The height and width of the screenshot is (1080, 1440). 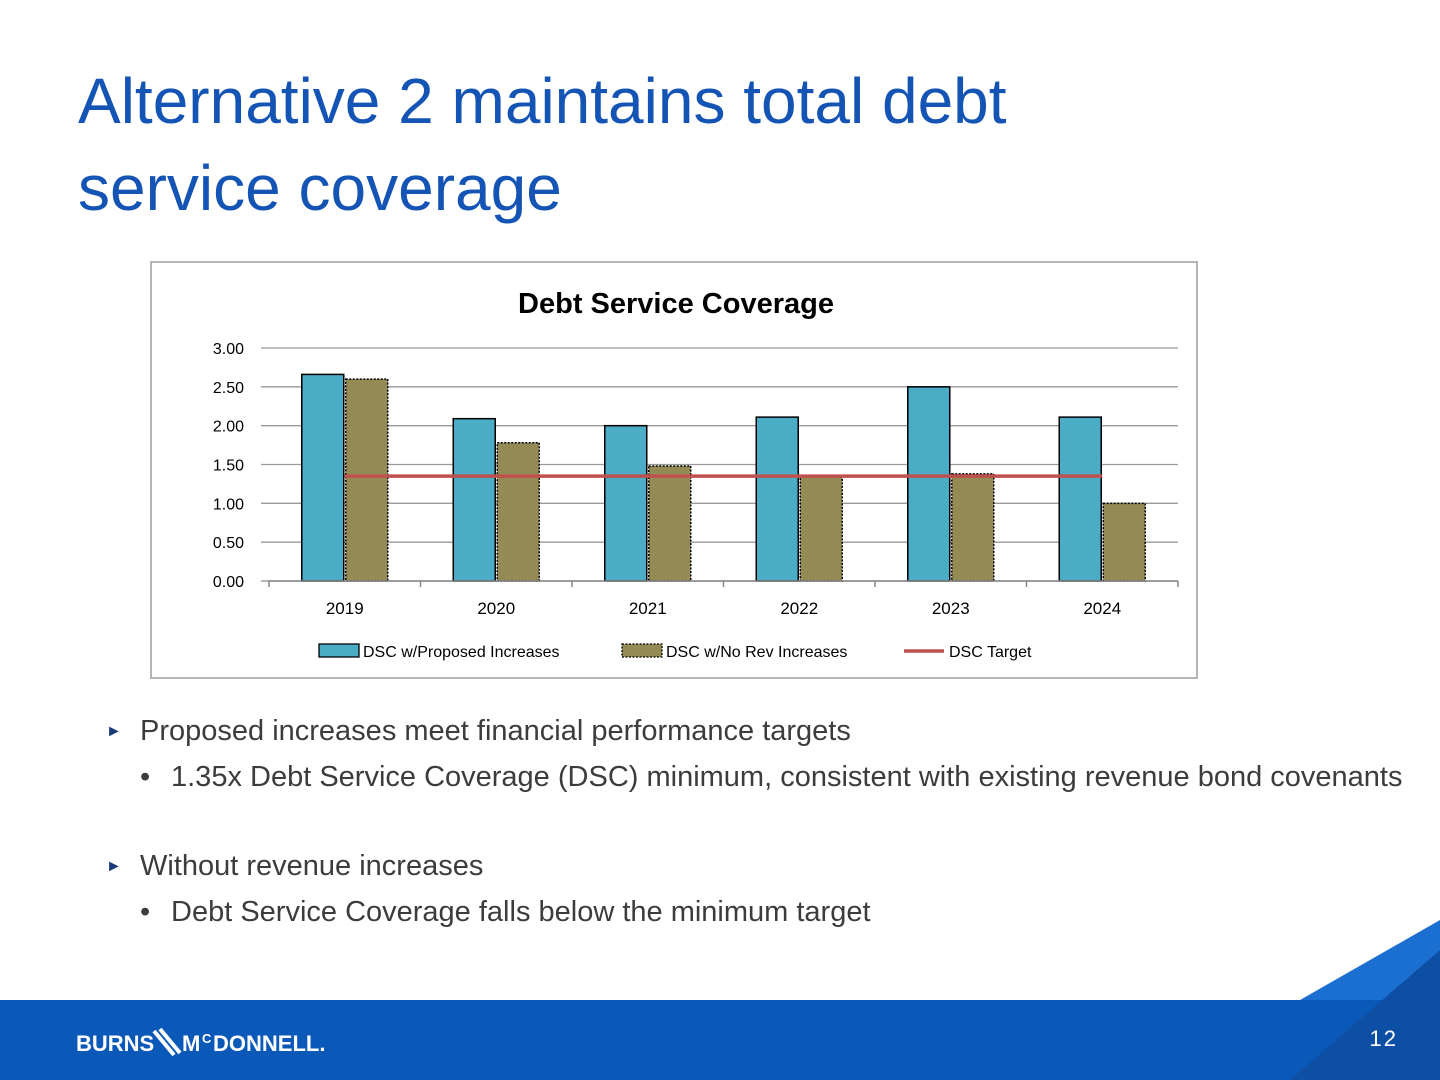 I want to click on y-axis-ticks: 0.00 0.50 1.00 1.50 2.00 2.50 3.00, so click(x=228, y=466).